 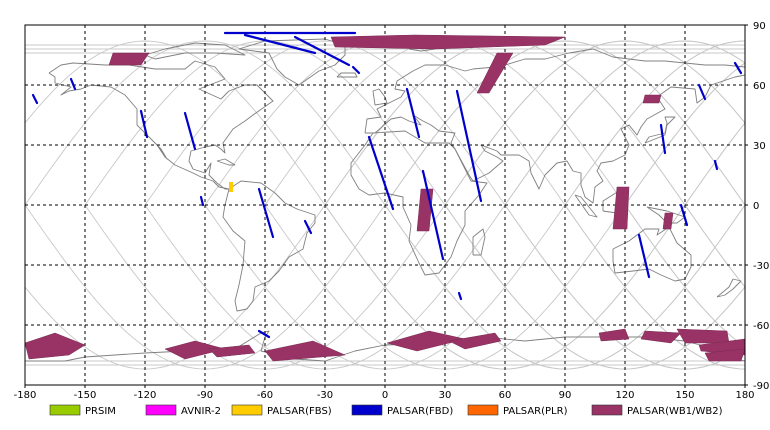 I want to click on x-tick-label: 90, so click(x=565, y=395).